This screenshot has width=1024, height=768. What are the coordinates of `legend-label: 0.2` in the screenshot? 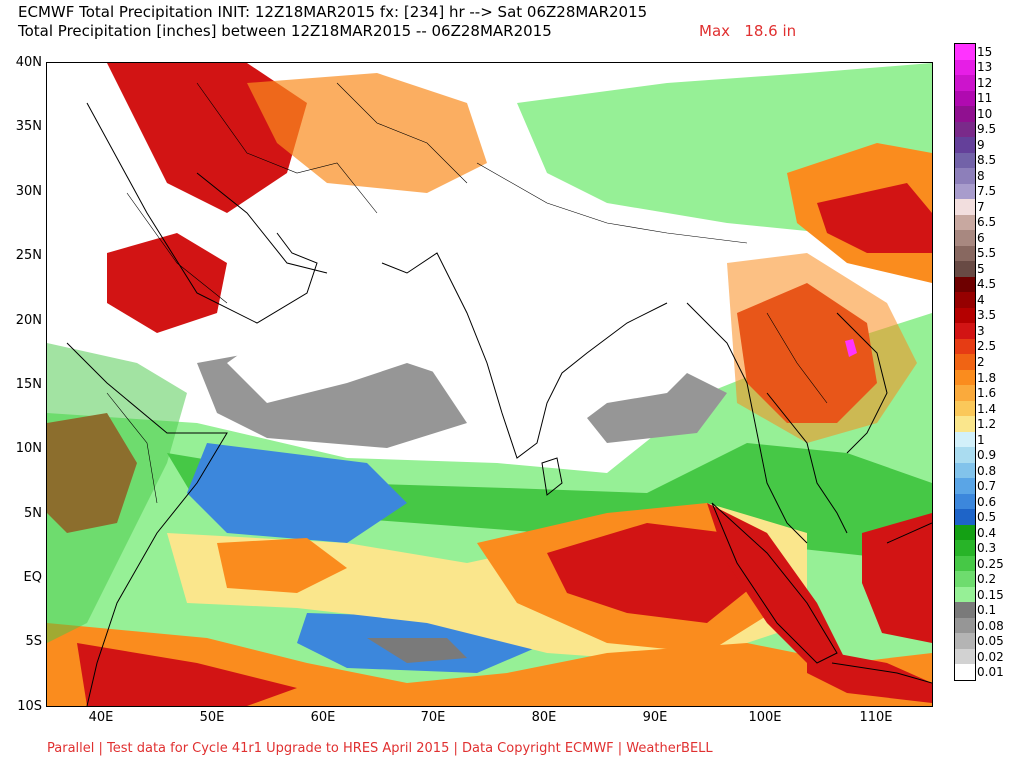 It's located at (987, 579).